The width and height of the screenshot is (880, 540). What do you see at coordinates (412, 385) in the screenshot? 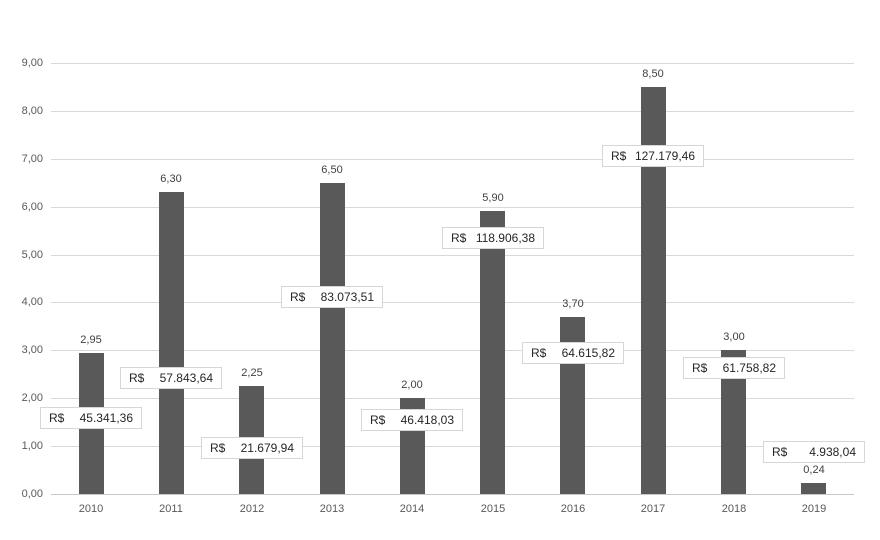
I see `bar-value-label: 2,00` at bounding box center [412, 385].